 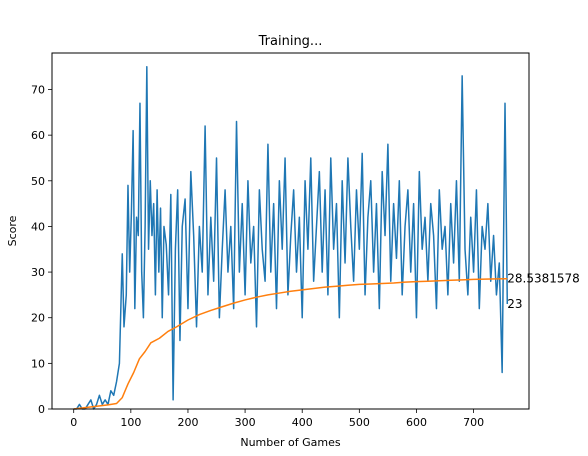 What do you see at coordinates (277, 419) in the screenshot?
I see `x-ticks: 0 100 200 300 400 500 600 700` at bounding box center [277, 419].